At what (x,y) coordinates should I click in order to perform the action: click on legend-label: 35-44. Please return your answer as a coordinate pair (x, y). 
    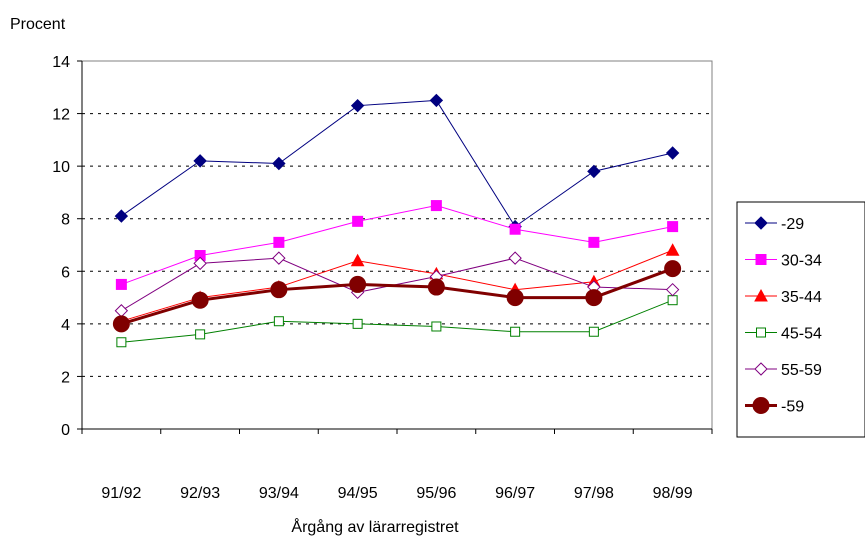
    Looking at the image, I should click on (801, 297).